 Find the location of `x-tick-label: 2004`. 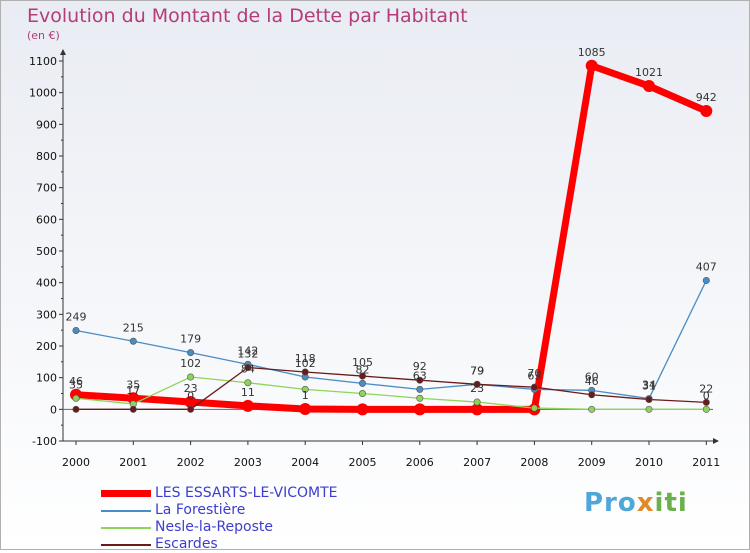

x-tick-label: 2004 is located at coordinates (305, 462).